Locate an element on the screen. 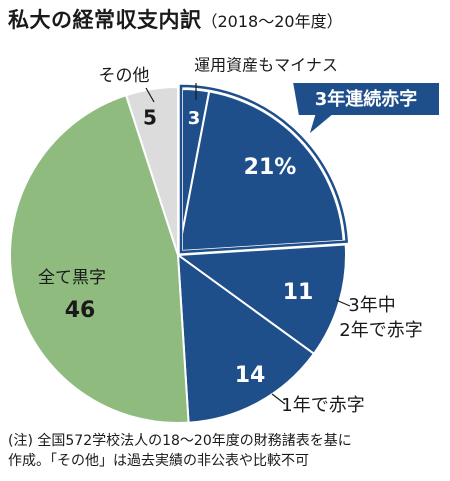  slice-label-3-line-2: 2年で赤字 is located at coordinates (380, 330).